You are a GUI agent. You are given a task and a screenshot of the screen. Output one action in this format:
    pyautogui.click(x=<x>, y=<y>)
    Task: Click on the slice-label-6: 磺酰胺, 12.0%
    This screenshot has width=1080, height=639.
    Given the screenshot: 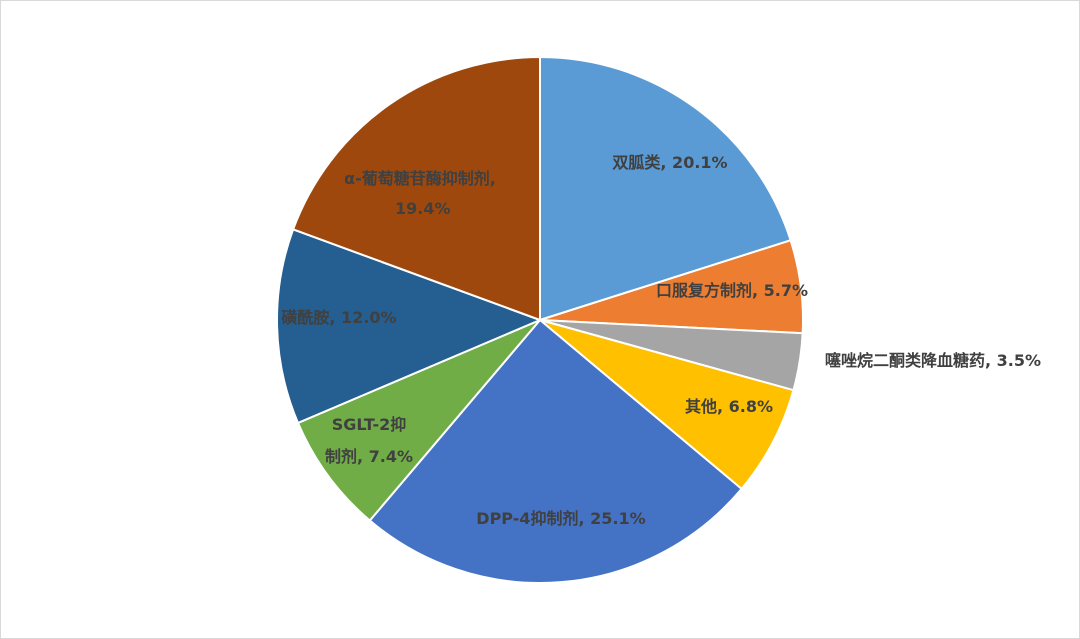 What is the action you would take?
    pyautogui.click(x=338, y=317)
    